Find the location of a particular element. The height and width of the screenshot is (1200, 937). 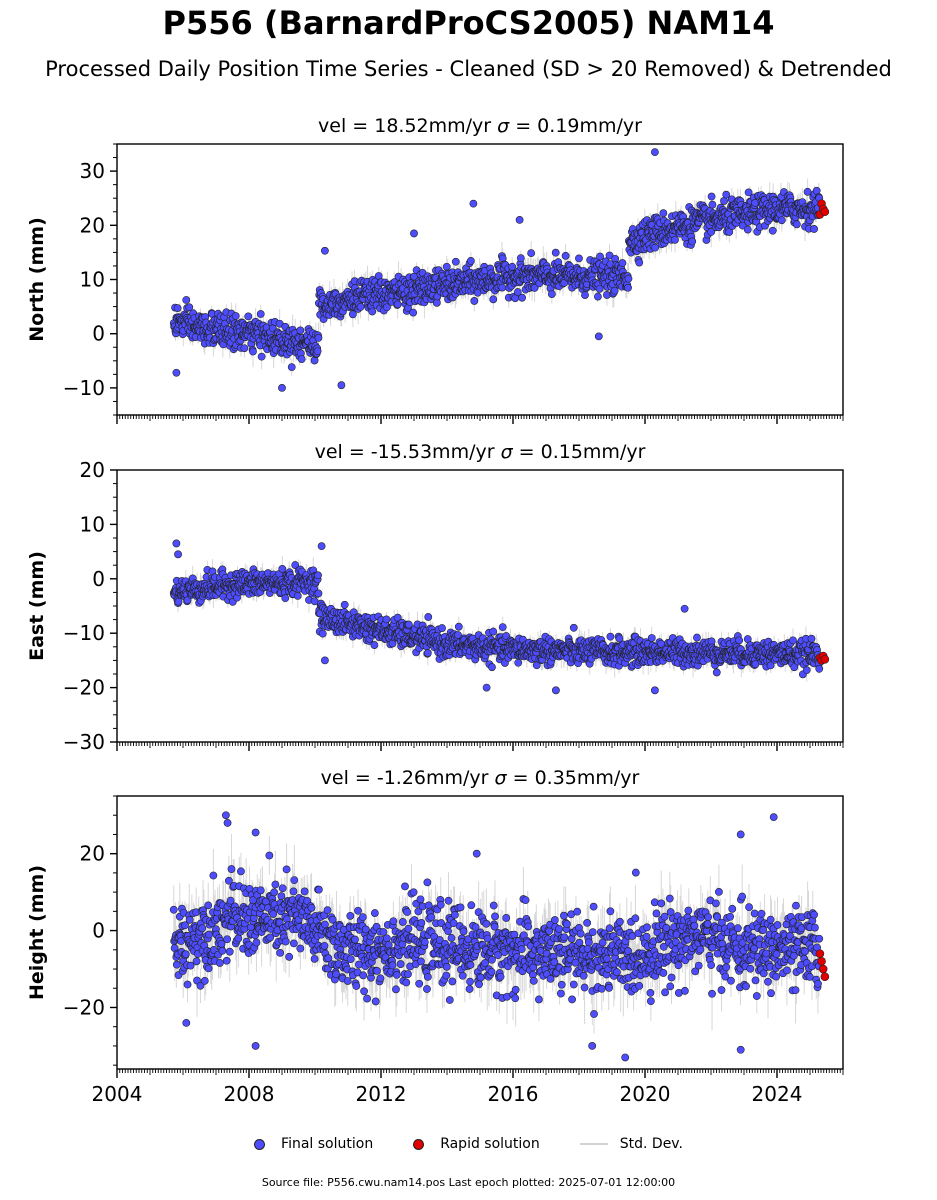

y-tick-label: −10 is located at coordinates (84, 633).